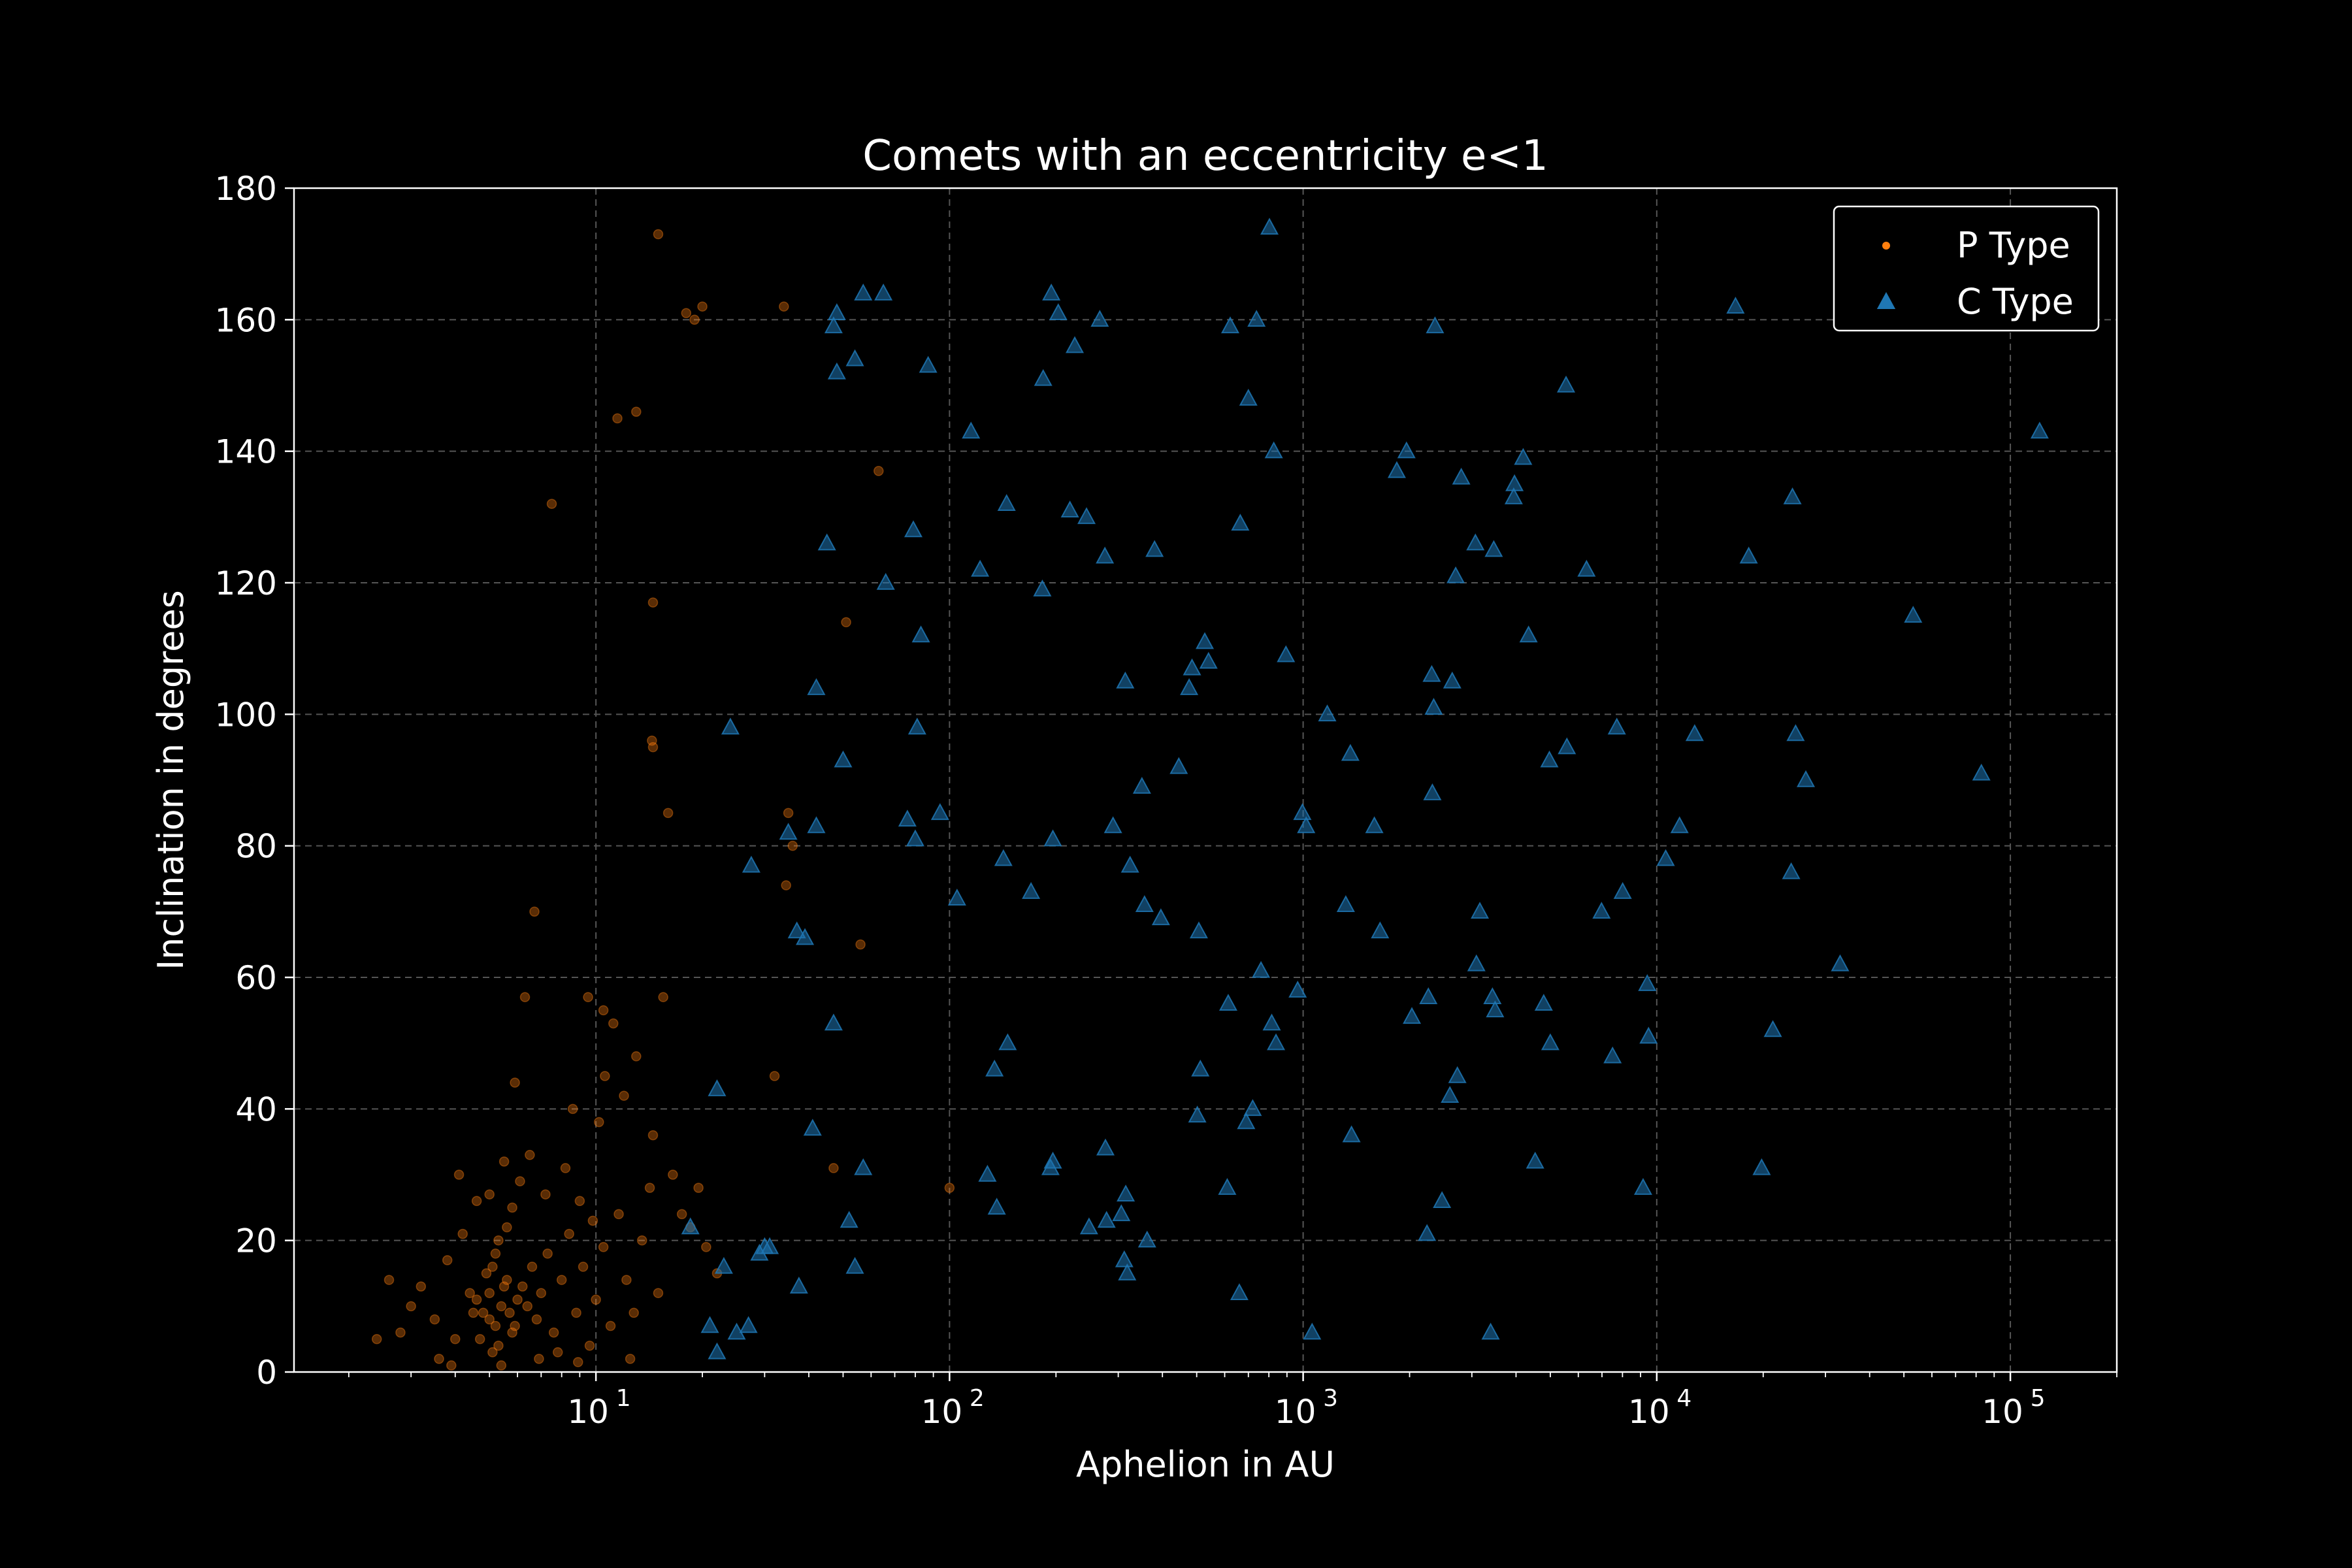 The image size is (2352, 1568). Describe the element at coordinates (2015, 301) in the screenshot. I see `legend-c-type-label: C Type` at that location.